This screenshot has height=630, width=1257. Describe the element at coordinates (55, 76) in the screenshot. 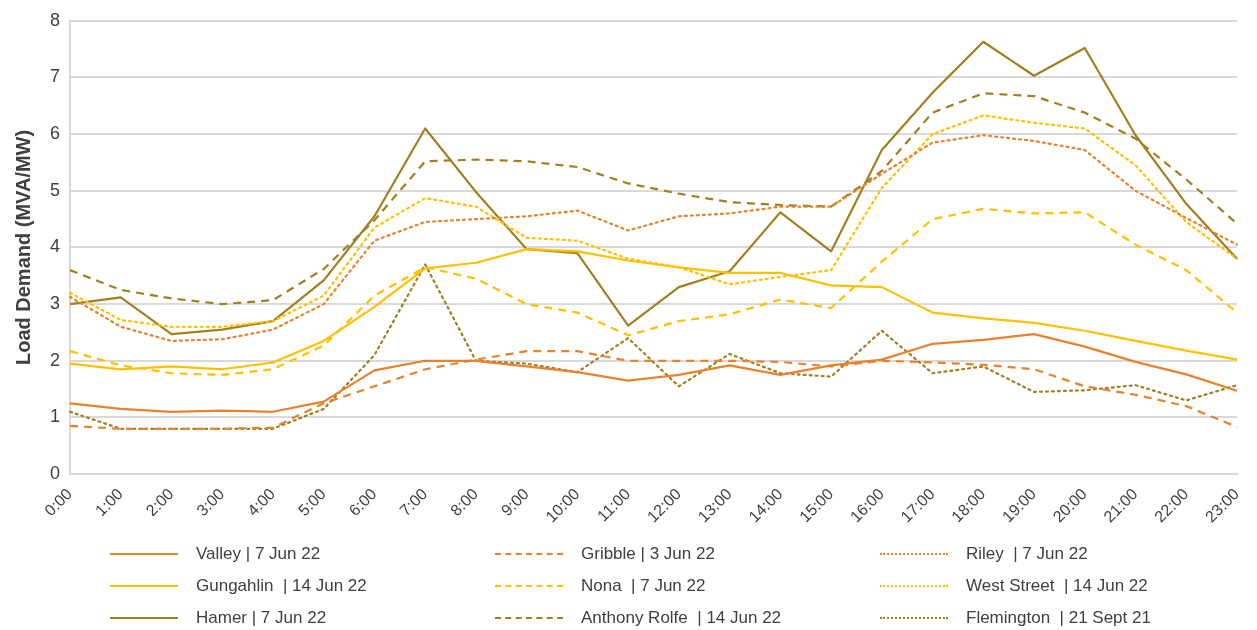

I see `y-tick-label: 7` at that location.